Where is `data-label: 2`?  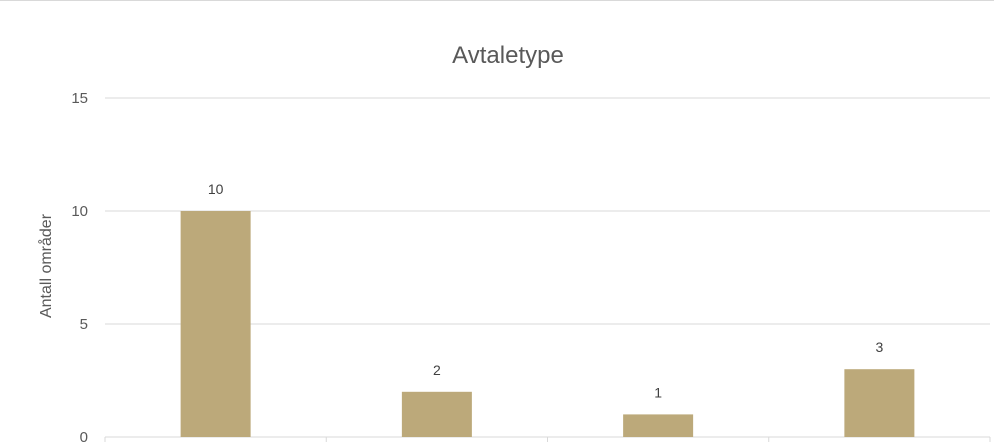 data-label: 2 is located at coordinates (437, 370).